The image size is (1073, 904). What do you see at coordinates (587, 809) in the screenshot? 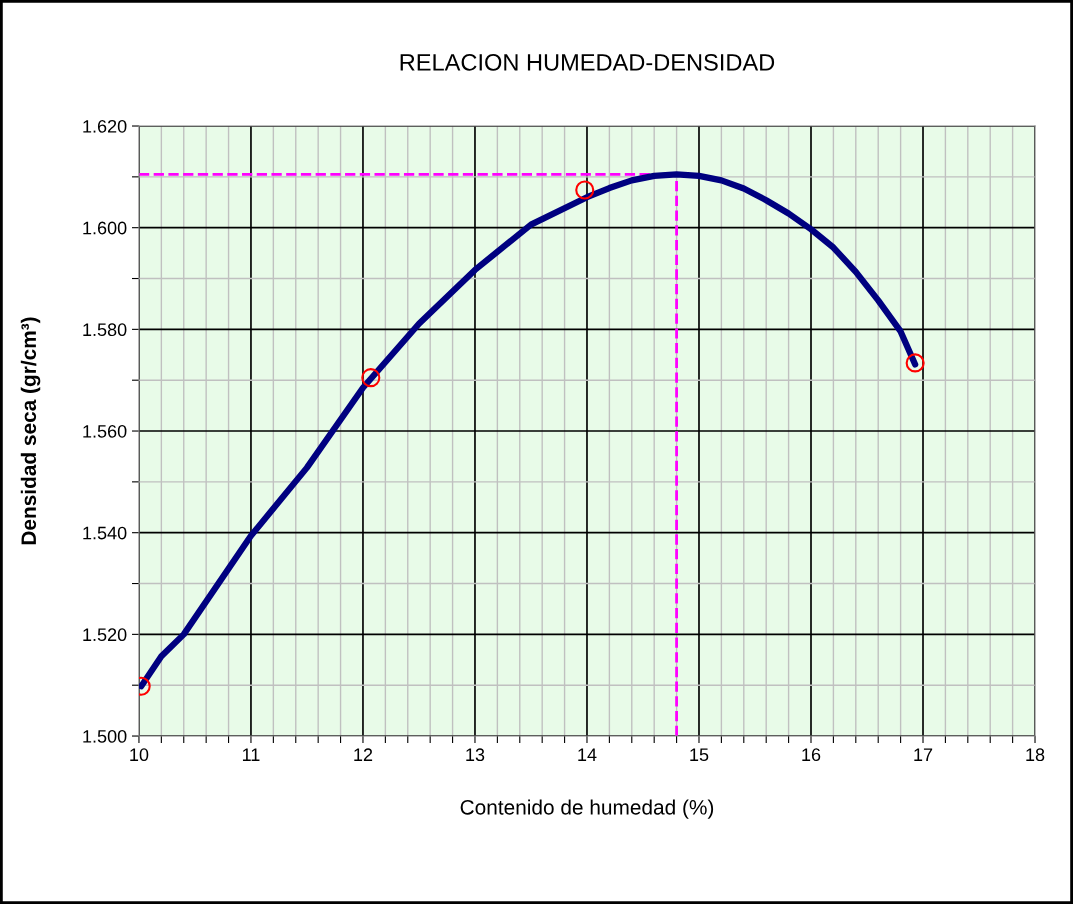
I see `x-axis-title: Contenido de humedad (%)` at bounding box center [587, 809].